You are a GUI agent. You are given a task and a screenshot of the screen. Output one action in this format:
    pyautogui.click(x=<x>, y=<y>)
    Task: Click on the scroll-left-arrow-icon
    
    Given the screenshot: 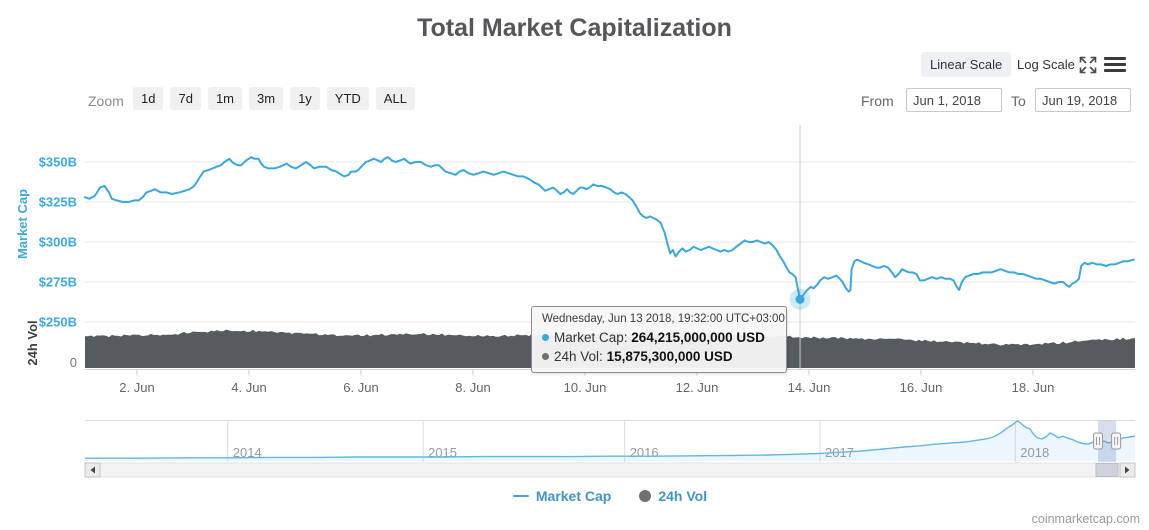 What is the action you would take?
    pyautogui.click(x=92, y=470)
    